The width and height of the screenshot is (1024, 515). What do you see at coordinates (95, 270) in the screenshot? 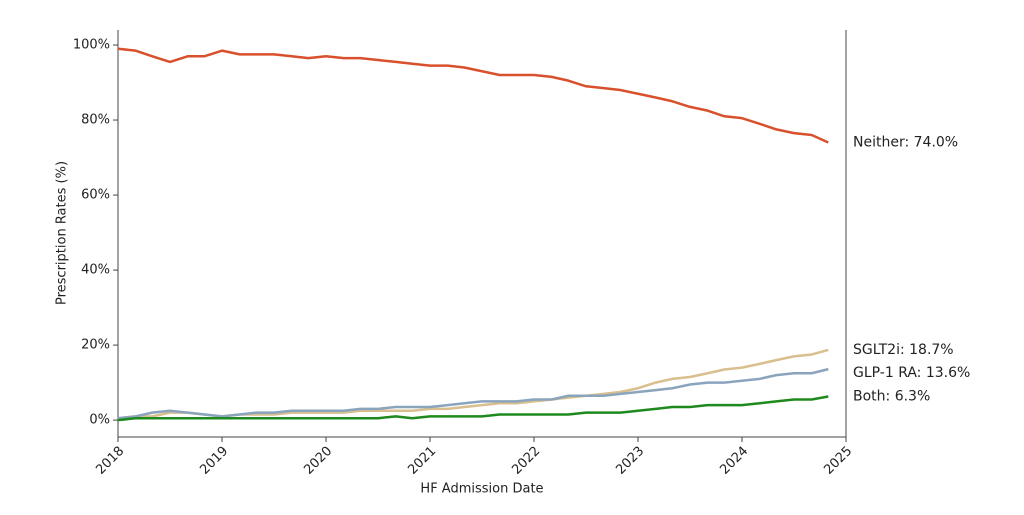
I see `y-tick-label: 40%` at bounding box center [95, 270].